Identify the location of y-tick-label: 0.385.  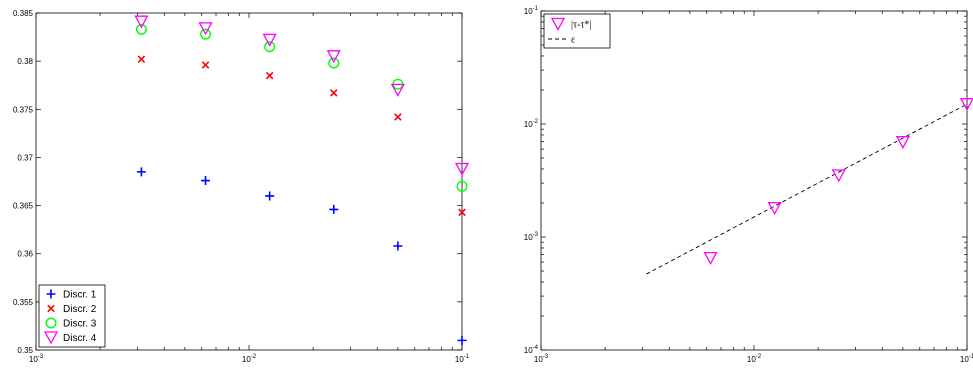
(23, 13).